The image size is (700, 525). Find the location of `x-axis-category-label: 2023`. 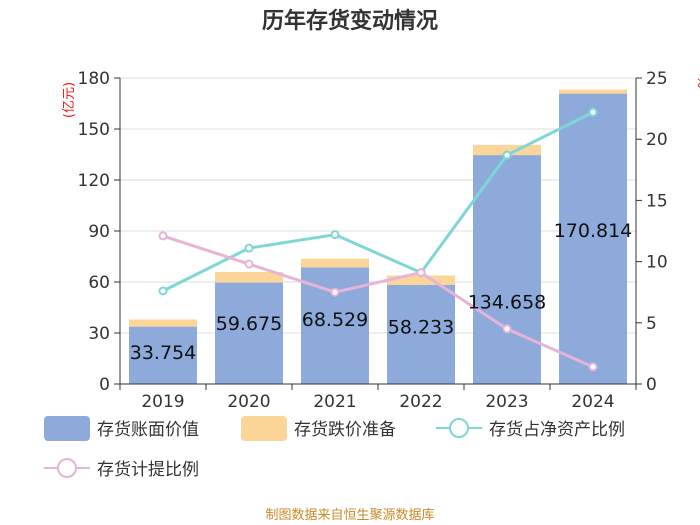

x-axis-category-label: 2023 is located at coordinates (506, 402).